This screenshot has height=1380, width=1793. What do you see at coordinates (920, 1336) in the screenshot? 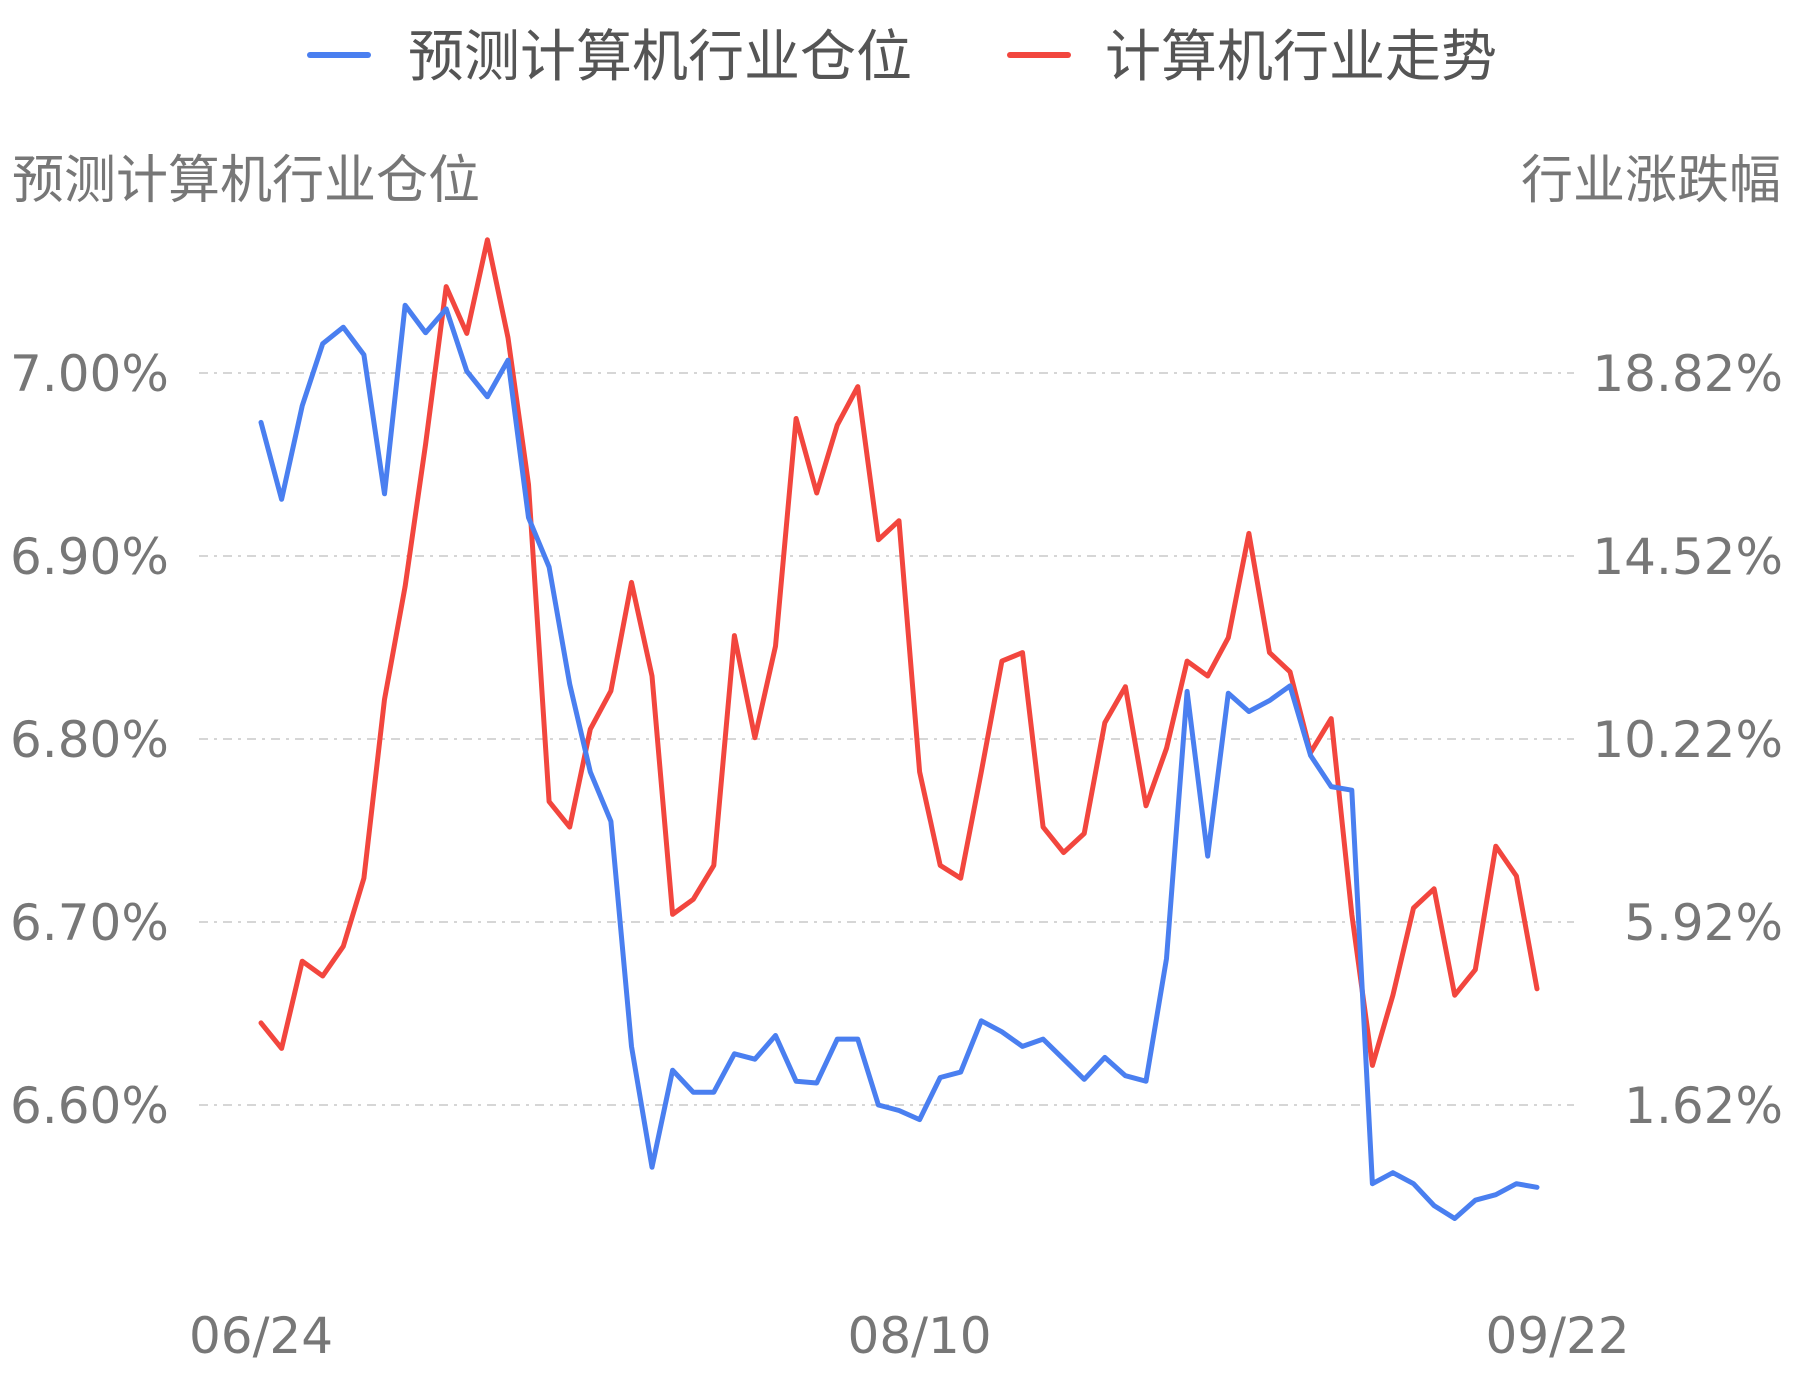
I see `x-tick-label: 08/10` at bounding box center [920, 1336].